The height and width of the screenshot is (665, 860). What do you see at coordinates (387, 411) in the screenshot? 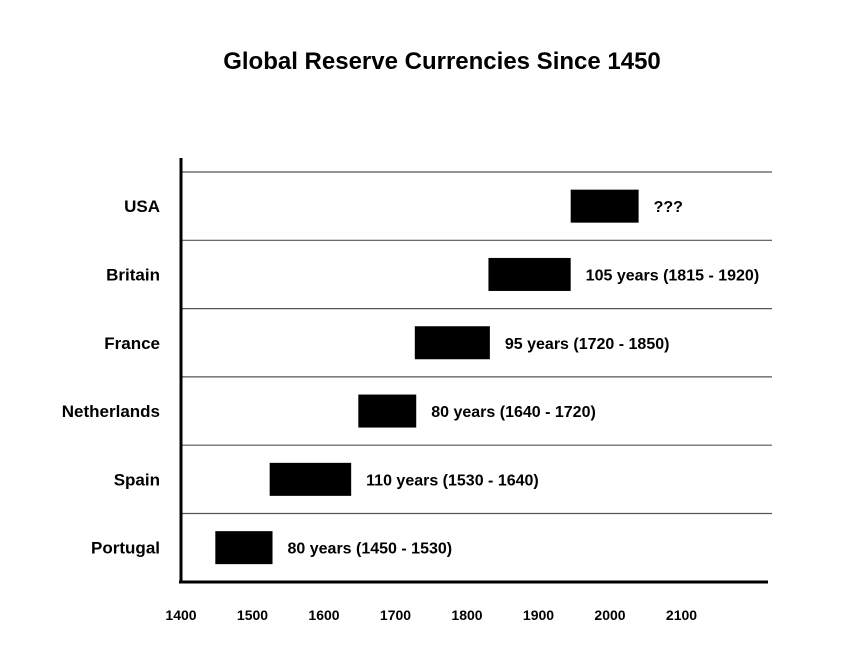
I see `bar-netherlands` at bounding box center [387, 411].